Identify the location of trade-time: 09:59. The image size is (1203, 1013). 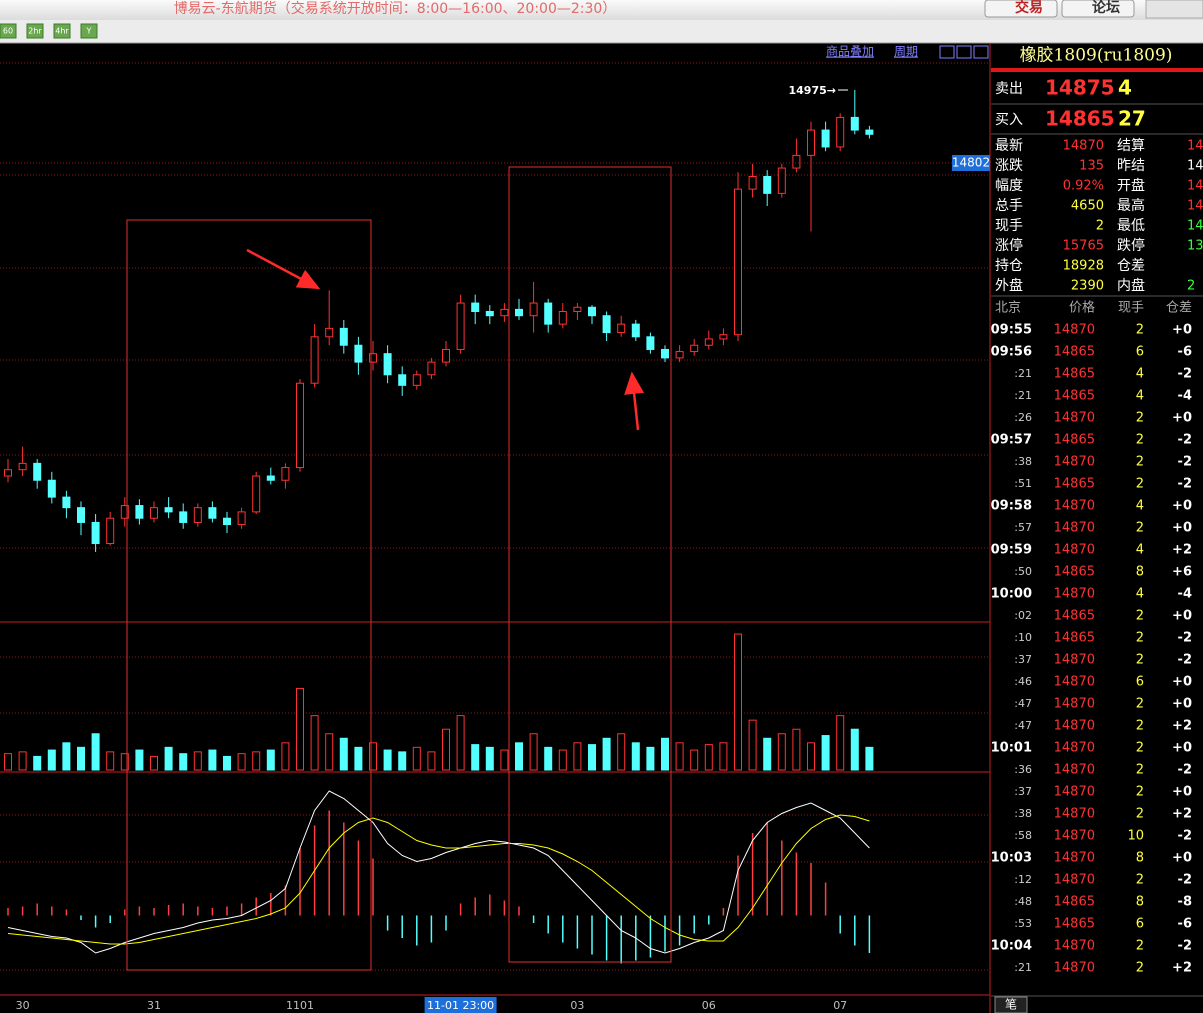
(1011, 550).